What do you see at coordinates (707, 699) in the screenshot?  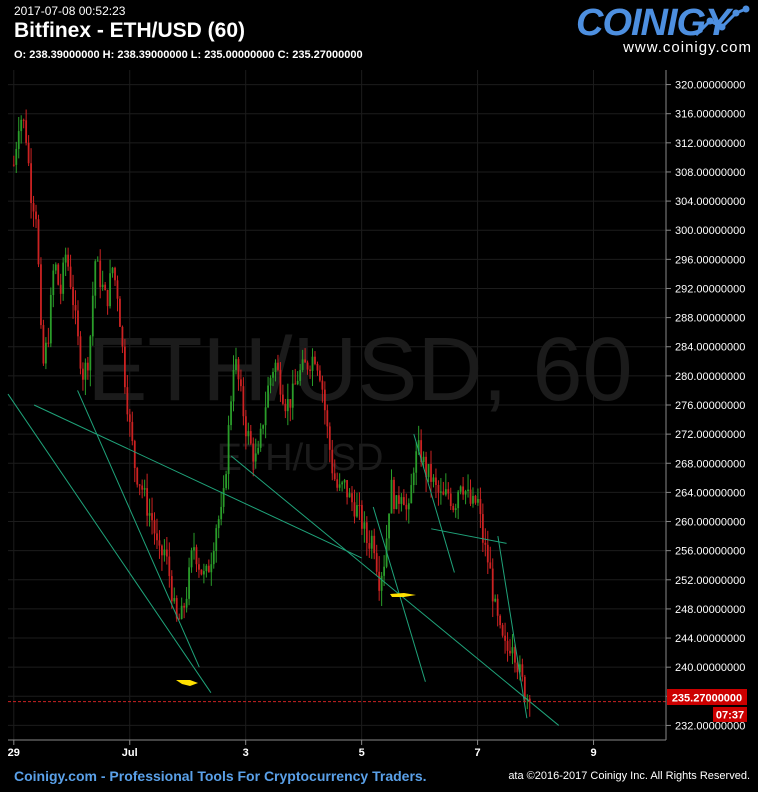 I see `price-badge-label: 235.27000000` at bounding box center [707, 699].